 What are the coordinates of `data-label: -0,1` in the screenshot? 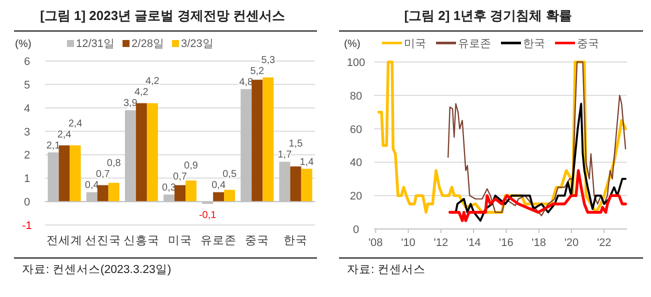 It's located at (207, 215).